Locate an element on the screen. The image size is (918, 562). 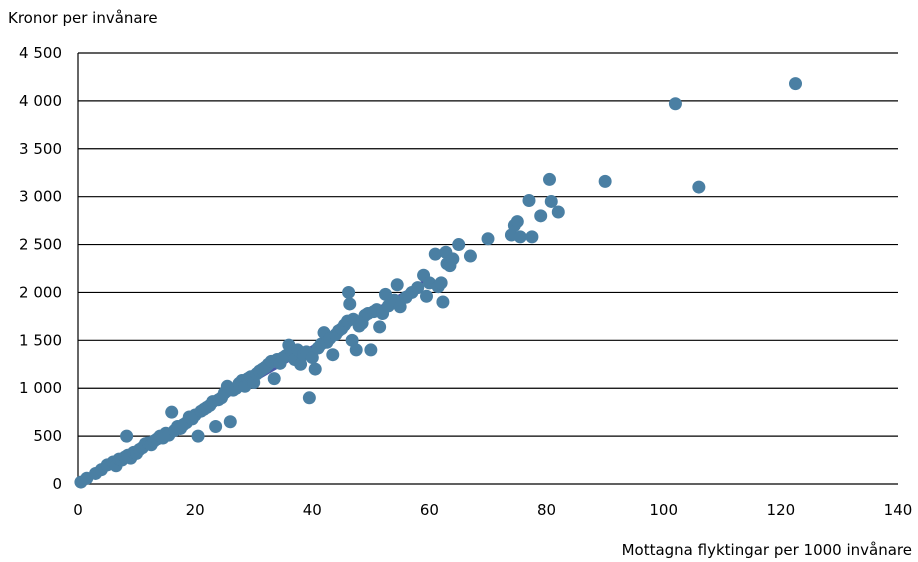
x-tick-label: 120 is located at coordinates (781, 510).